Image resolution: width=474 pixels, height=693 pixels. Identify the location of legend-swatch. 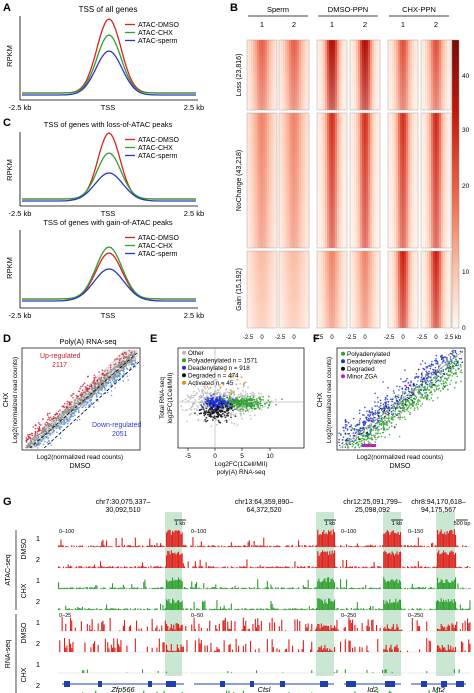
(343, 368).